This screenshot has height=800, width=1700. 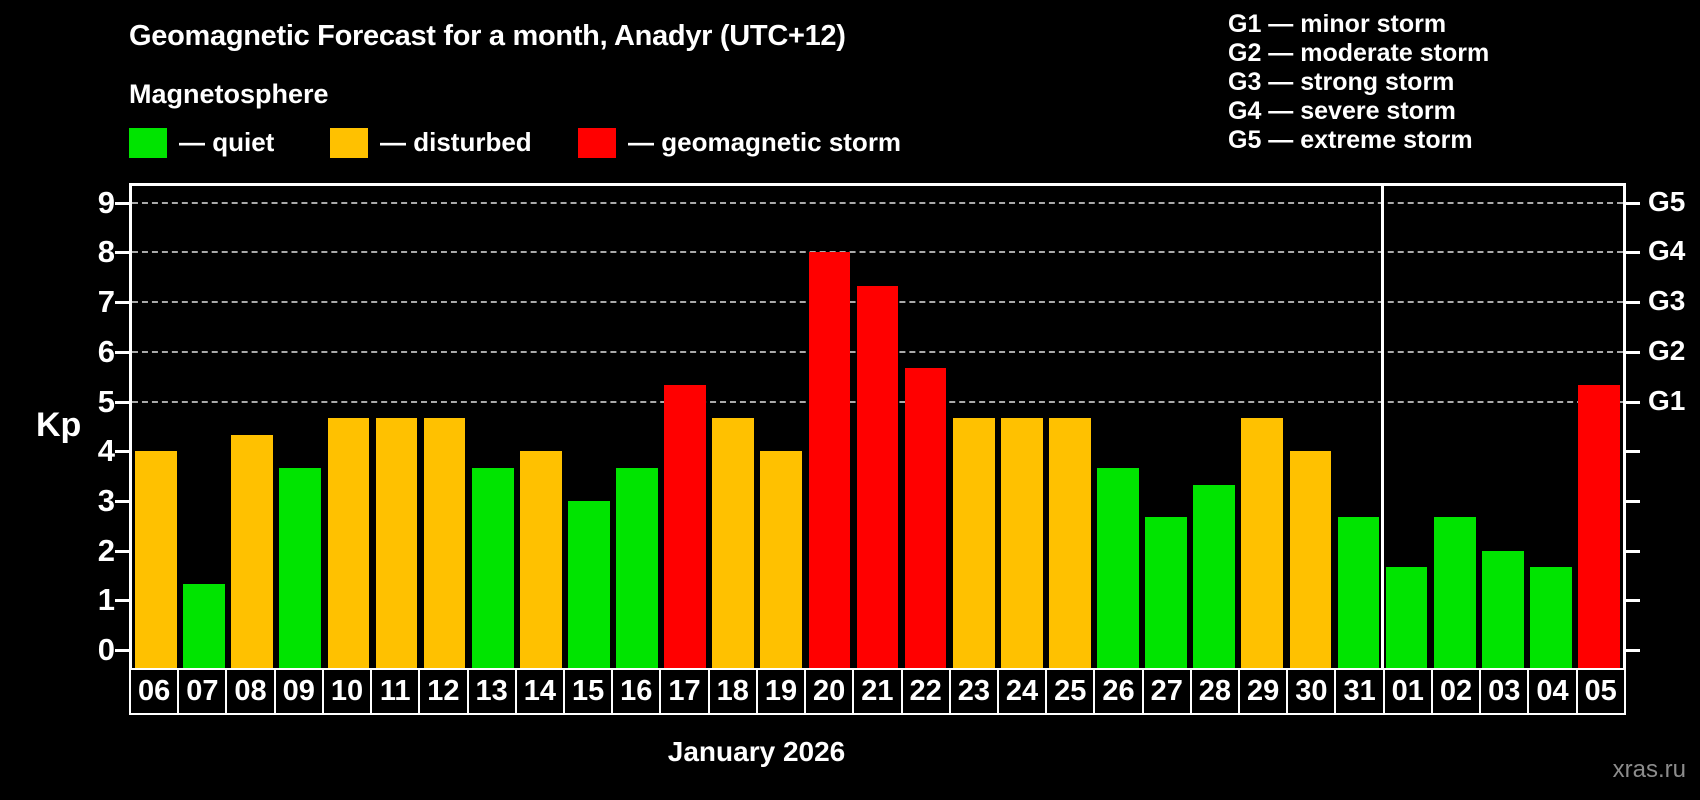 What do you see at coordinates (106, 351) in the screenshot?
I see `kp-tick-label-6: 6` at bounding box center [106, 351].